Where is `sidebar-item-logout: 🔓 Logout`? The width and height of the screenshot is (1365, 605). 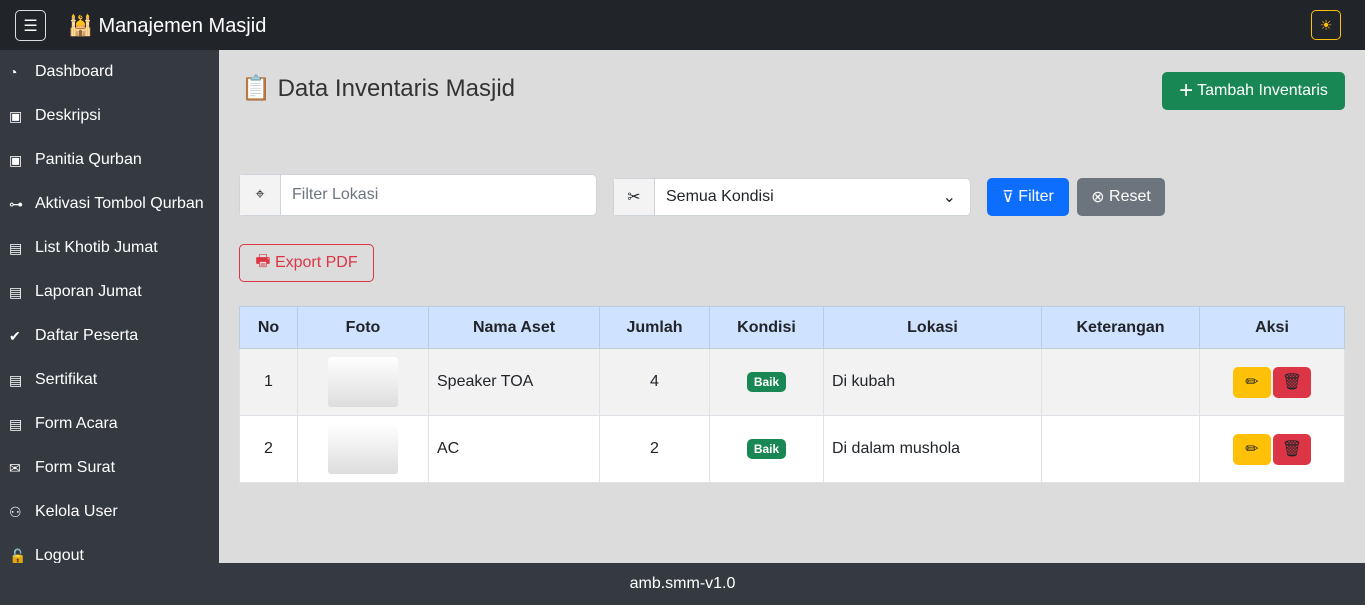
sidebar-item-logout: 🔓 Logout is located at coordinates (46, 555).